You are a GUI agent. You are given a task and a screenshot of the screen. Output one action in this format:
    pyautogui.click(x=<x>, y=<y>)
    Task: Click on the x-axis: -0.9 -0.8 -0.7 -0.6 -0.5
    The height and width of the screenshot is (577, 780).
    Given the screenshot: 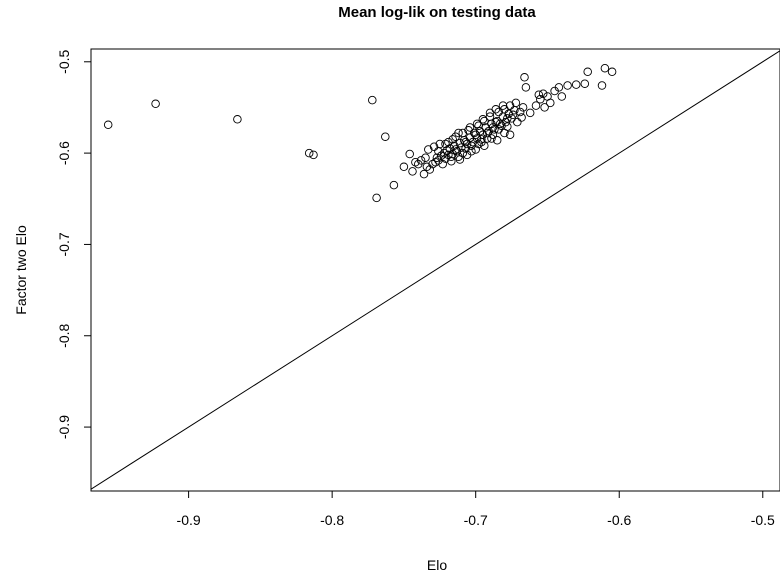 What is the action you would take?
    pyautogui.click(x=476, y=509)
    